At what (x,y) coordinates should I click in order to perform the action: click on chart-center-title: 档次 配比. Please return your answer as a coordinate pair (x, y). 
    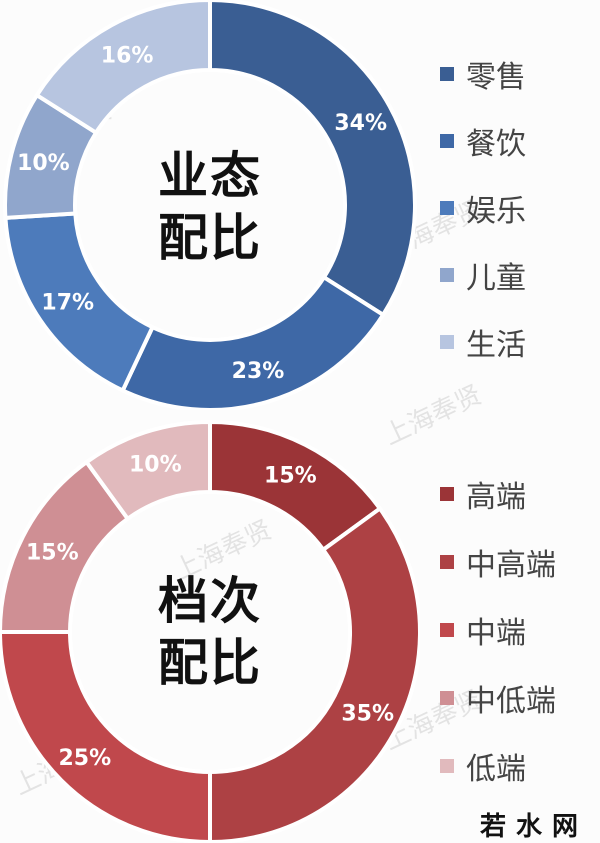
    Looking at the image, I should click on (210, 632).